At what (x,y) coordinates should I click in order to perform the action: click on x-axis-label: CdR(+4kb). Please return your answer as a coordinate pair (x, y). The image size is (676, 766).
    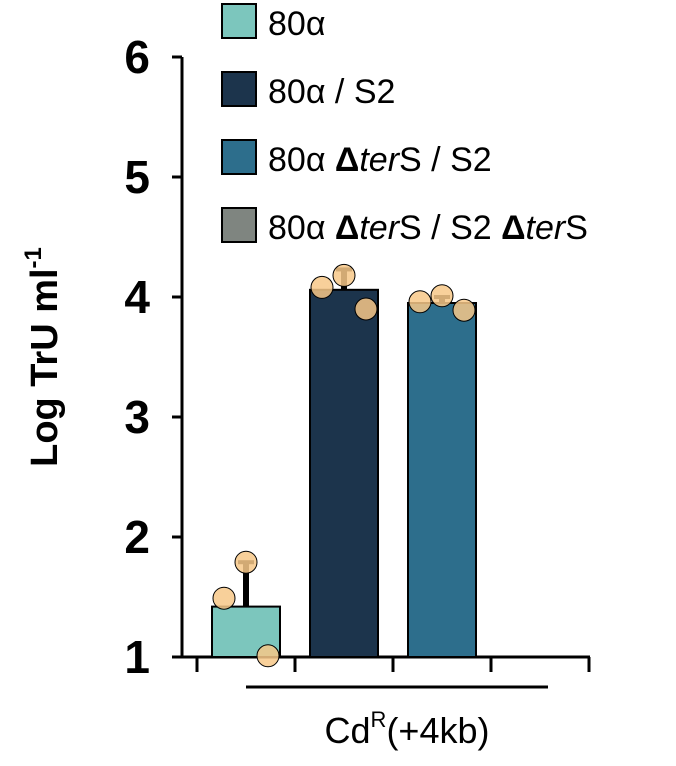
    Looking at the image, I should click on (407, 729).